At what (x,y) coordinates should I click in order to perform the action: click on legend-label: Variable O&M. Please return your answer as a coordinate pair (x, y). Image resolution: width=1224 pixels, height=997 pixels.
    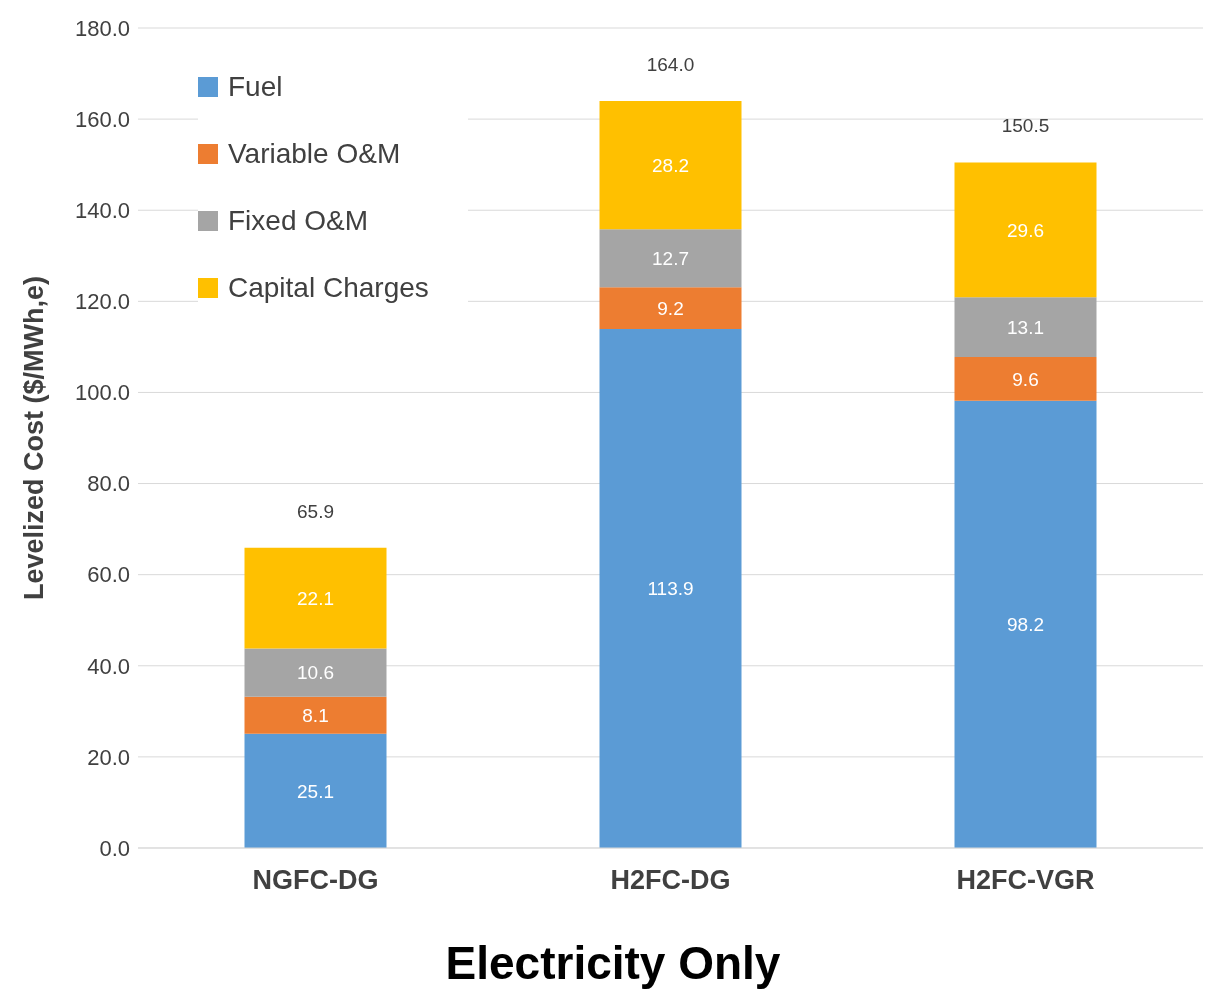
    Looking at the image, I should click on (314, 153).